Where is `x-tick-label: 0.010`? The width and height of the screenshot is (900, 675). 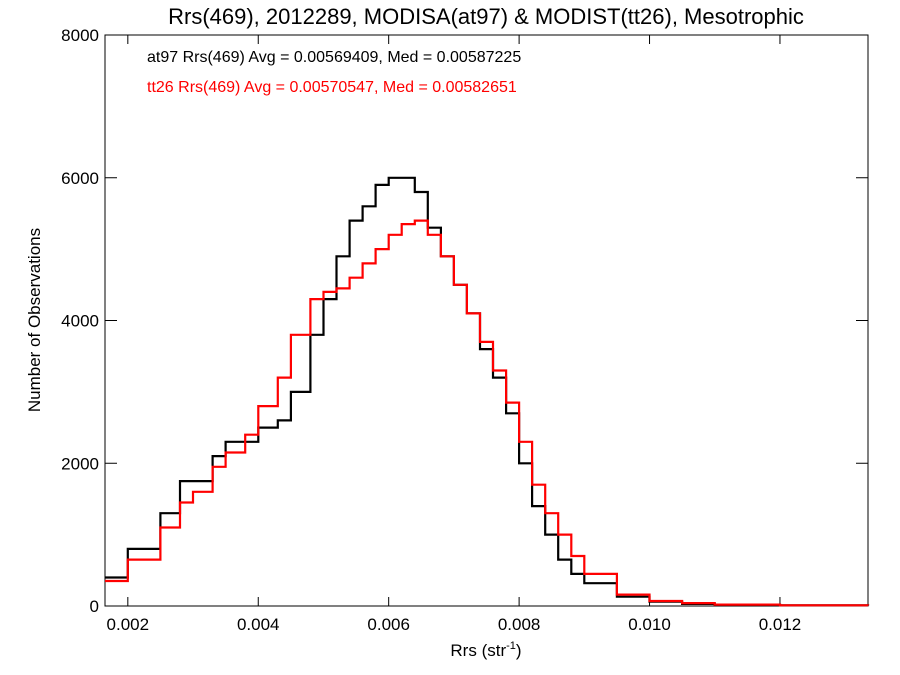 x-tick-label: 0.010 is located at coordinates (649, 624).